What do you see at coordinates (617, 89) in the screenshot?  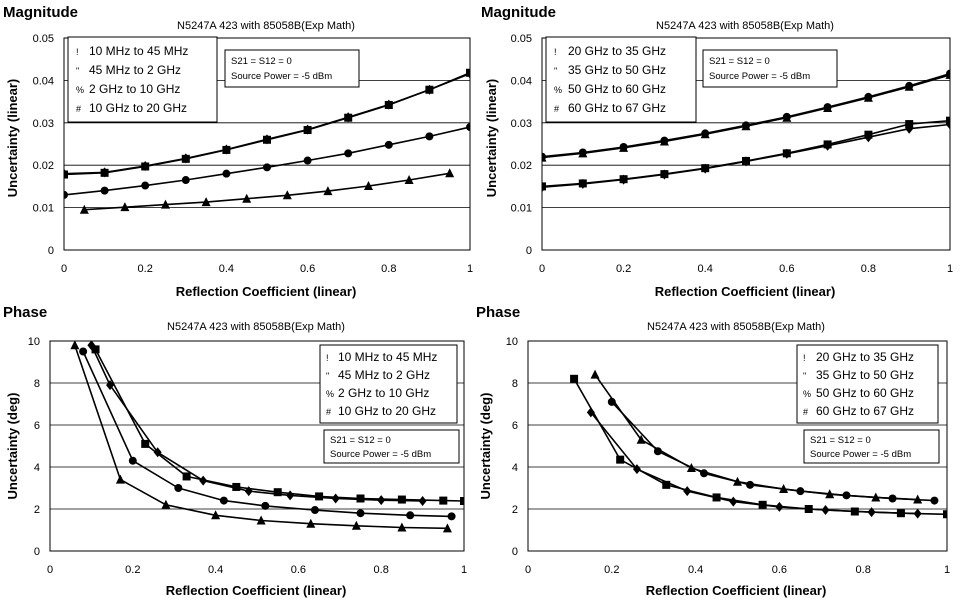 I see `legend-entry: 50 GHz to 60 GHz` at bounding box center [617, 89].